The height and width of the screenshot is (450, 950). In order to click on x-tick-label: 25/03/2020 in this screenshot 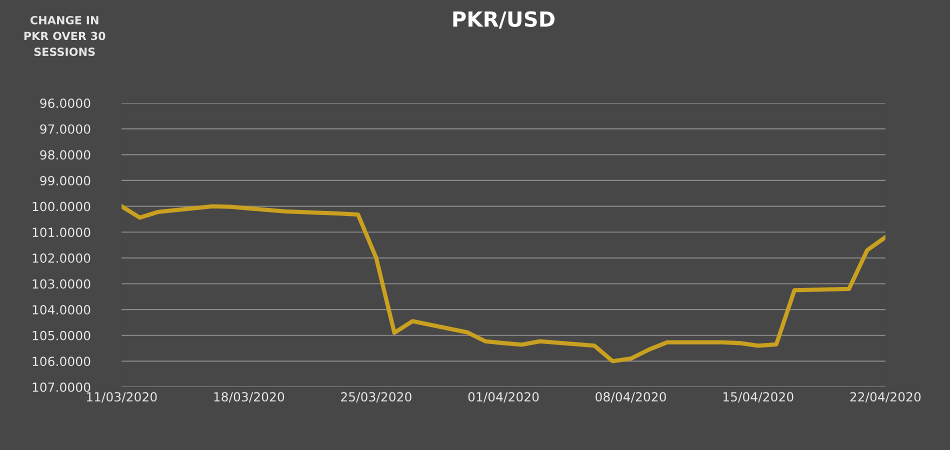, I will do `click(376, 397)`.